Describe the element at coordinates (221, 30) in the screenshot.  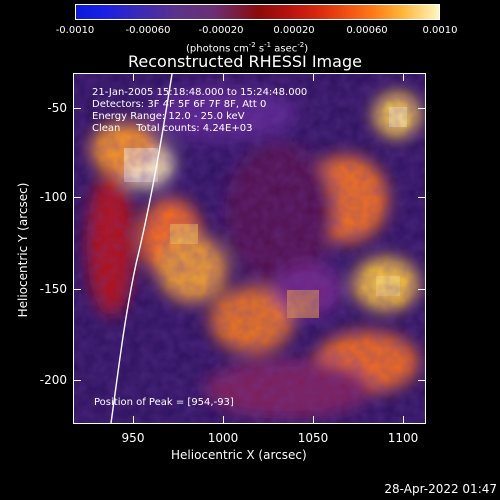
I see `colorbar-tick-label: -0.00020` at that location.